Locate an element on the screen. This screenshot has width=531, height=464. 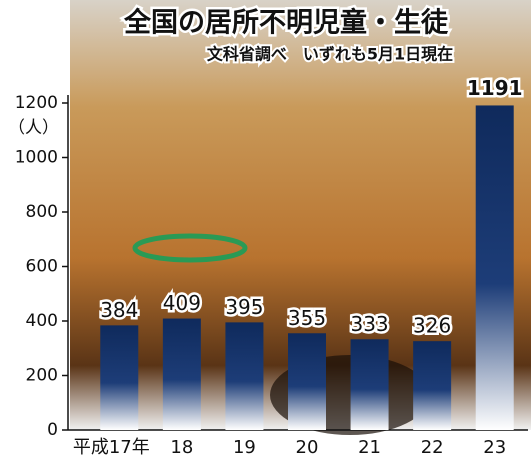
value-label: 333 is located at coordinates (369, 324).